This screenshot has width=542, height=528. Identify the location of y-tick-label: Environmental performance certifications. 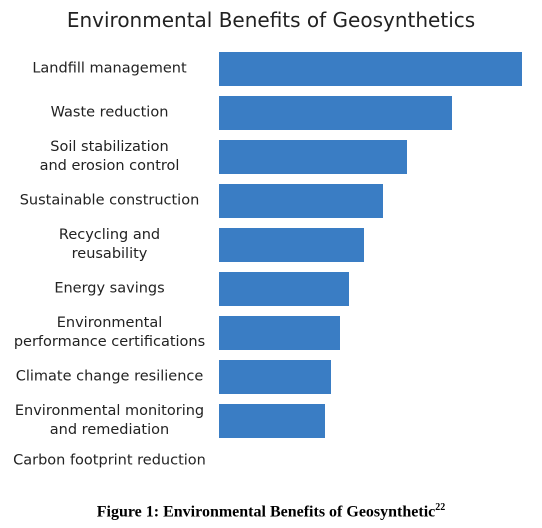
(109, 332).